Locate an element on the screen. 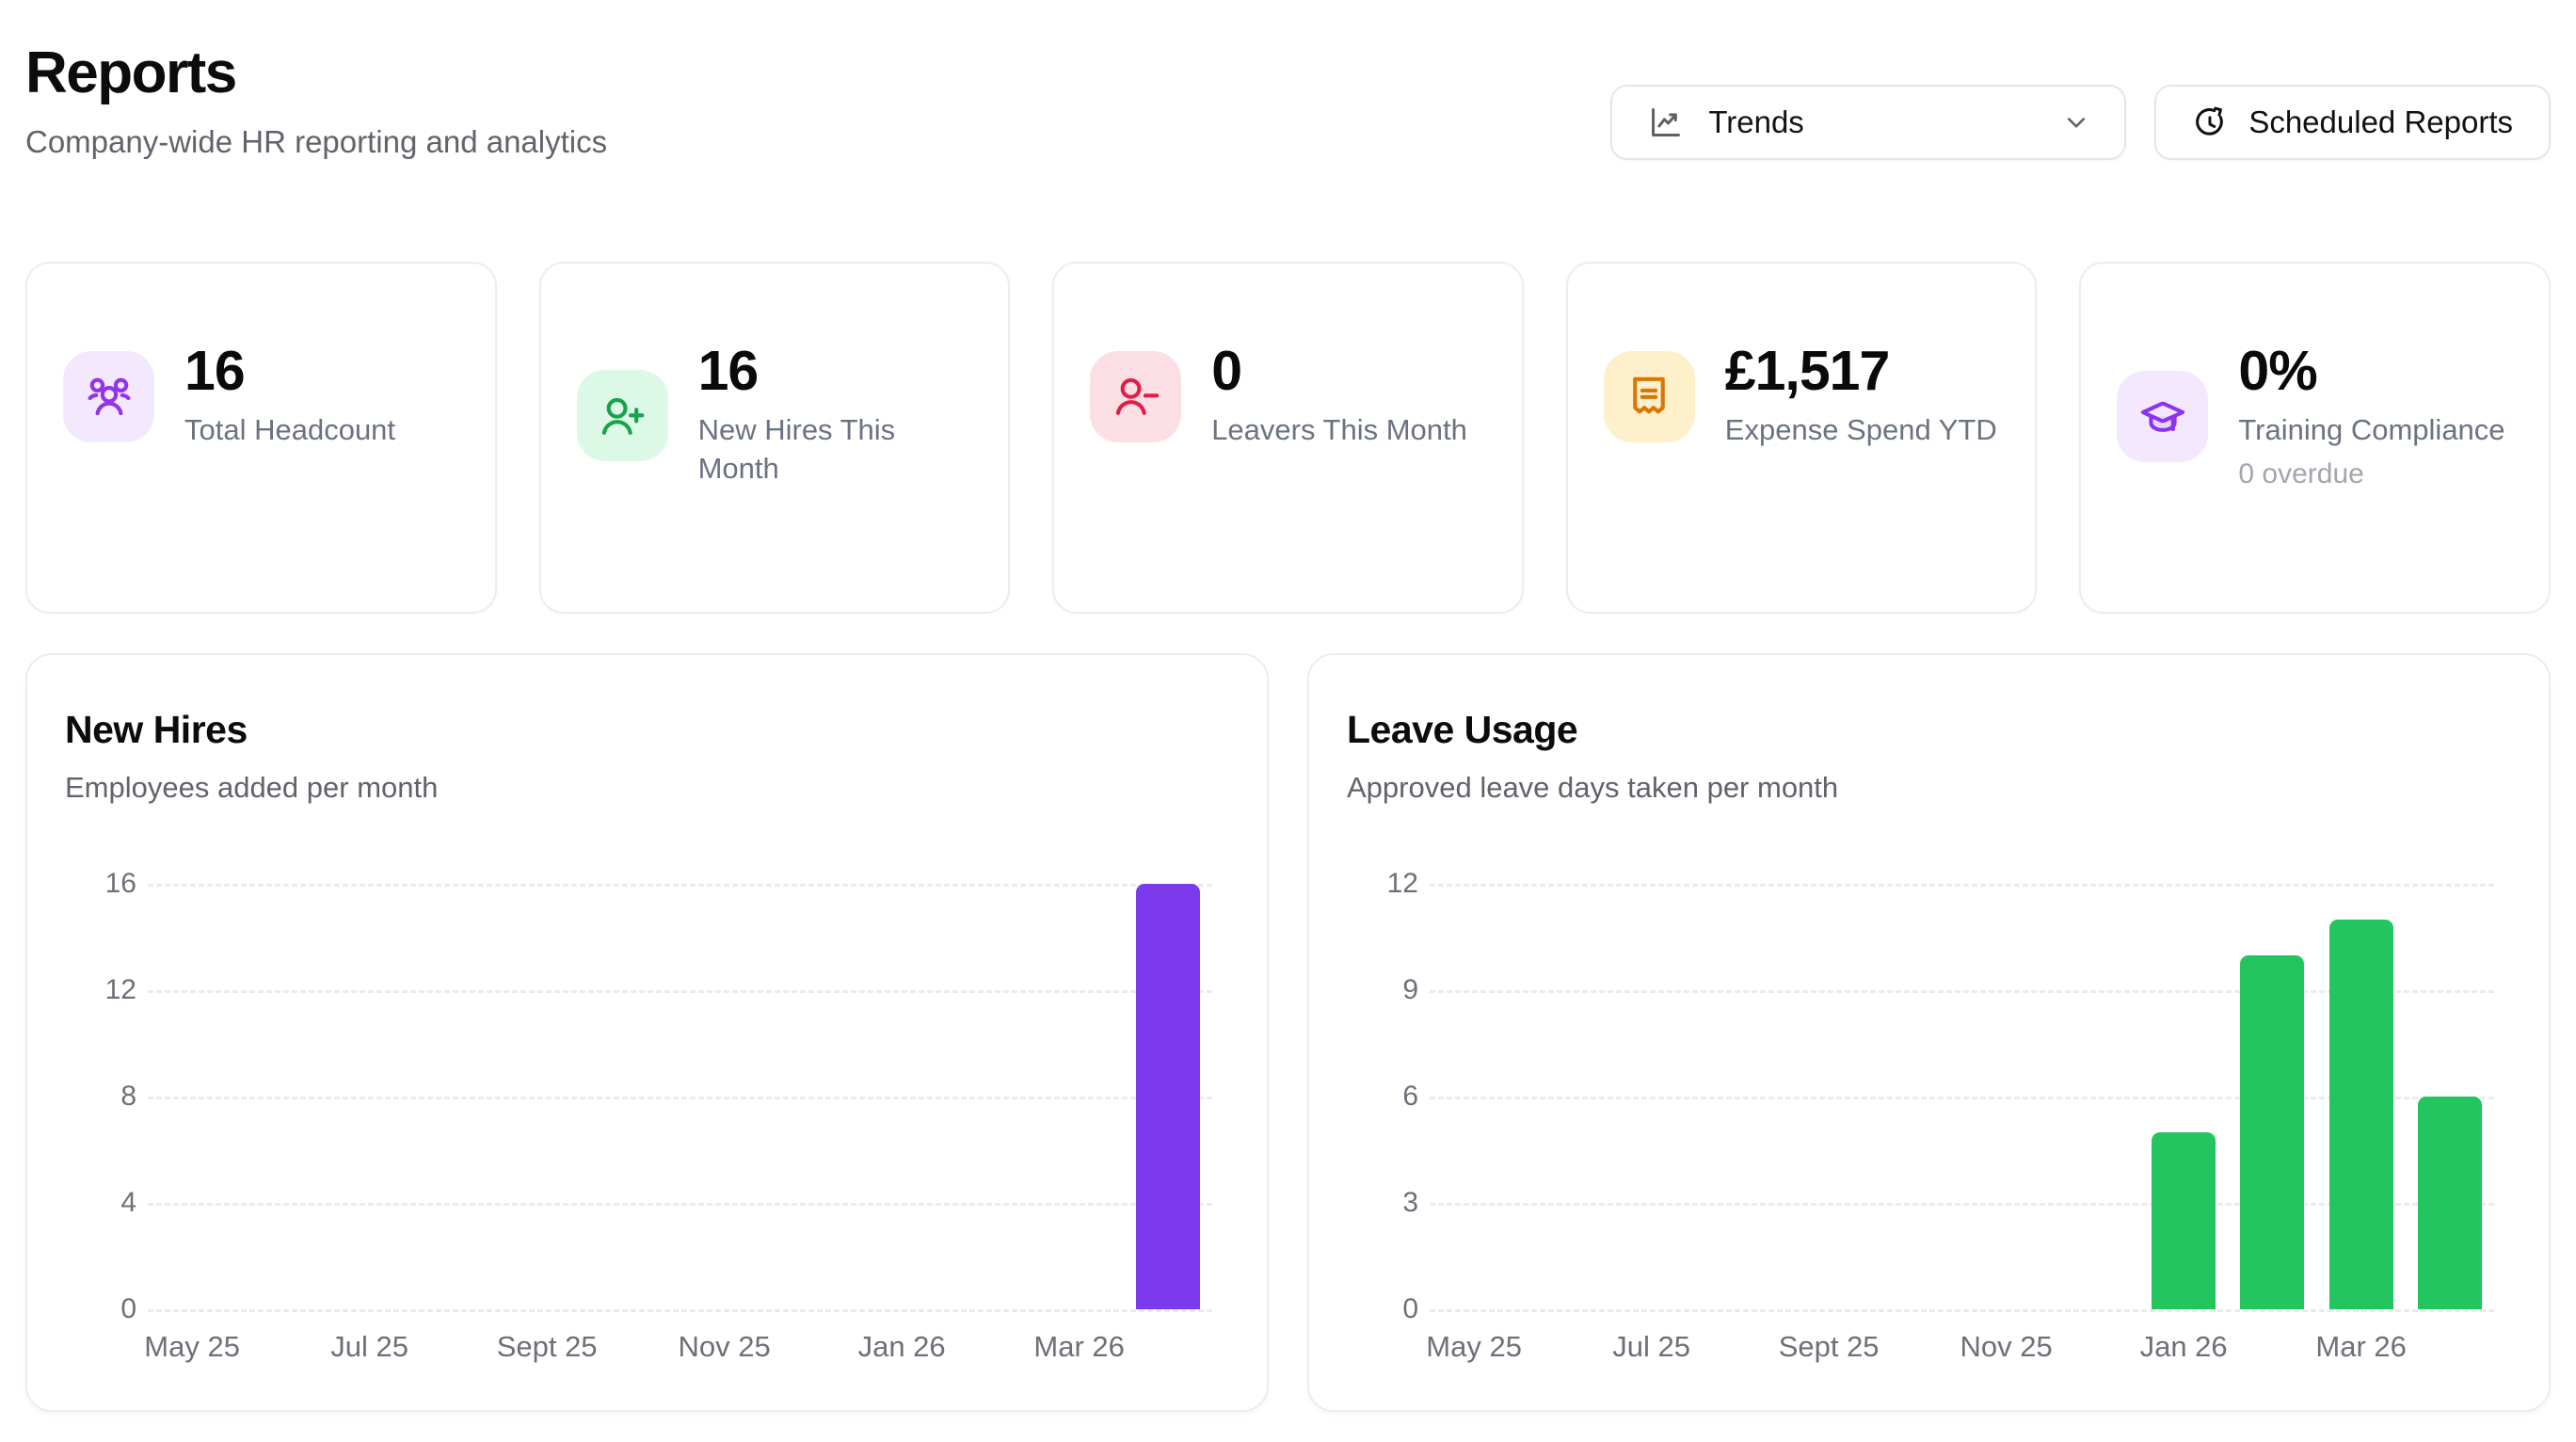 This screenshot has width=2576, height=1442. stat-card-new-hires: 16 New Hires This Month is located at coordinates (774, 438).